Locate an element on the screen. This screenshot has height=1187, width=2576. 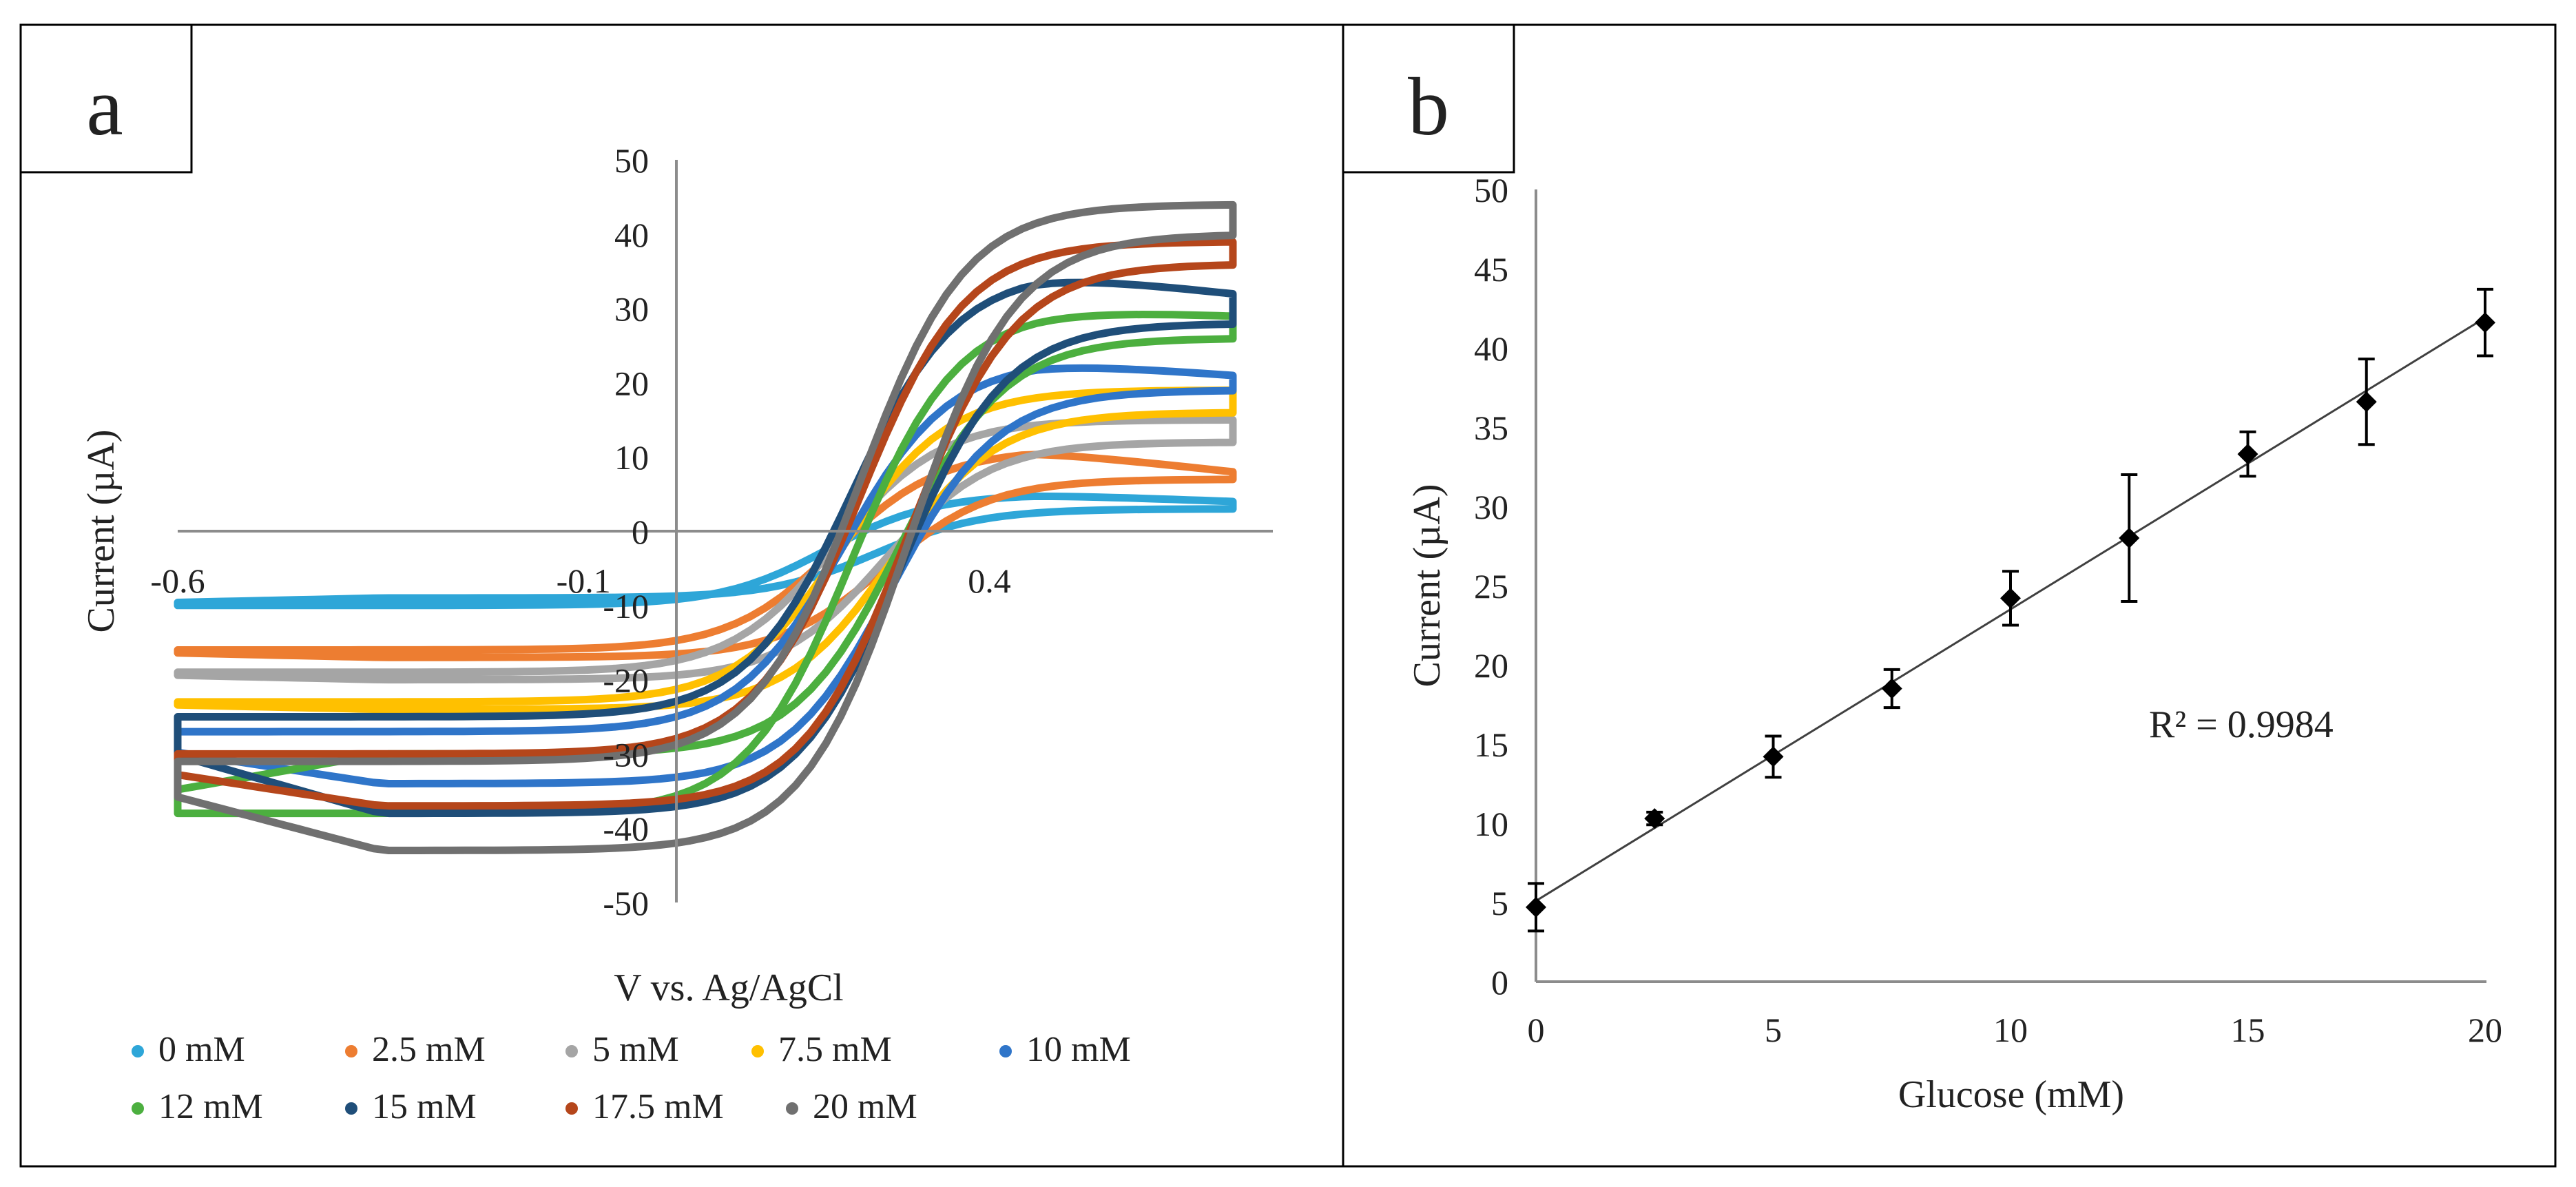
y-tick-label: 25 is located at coordinates (1491, 586).